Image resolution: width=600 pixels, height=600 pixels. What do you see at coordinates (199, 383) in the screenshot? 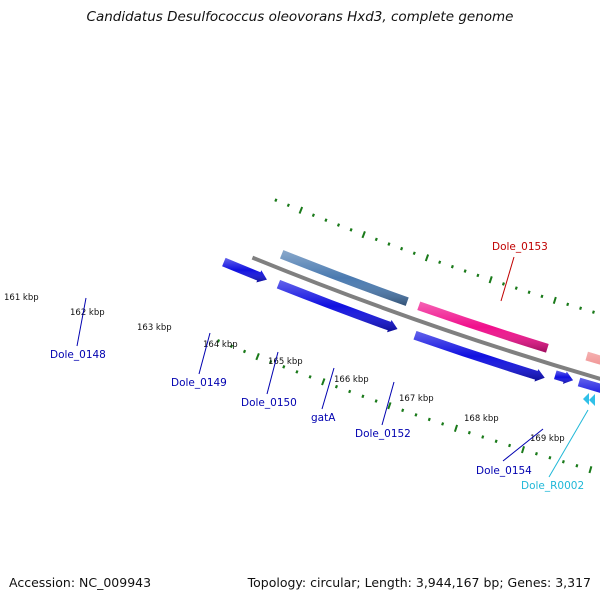
I see `gene-label-dole-0149: Dole_0149` at bounding box center [199, 383].